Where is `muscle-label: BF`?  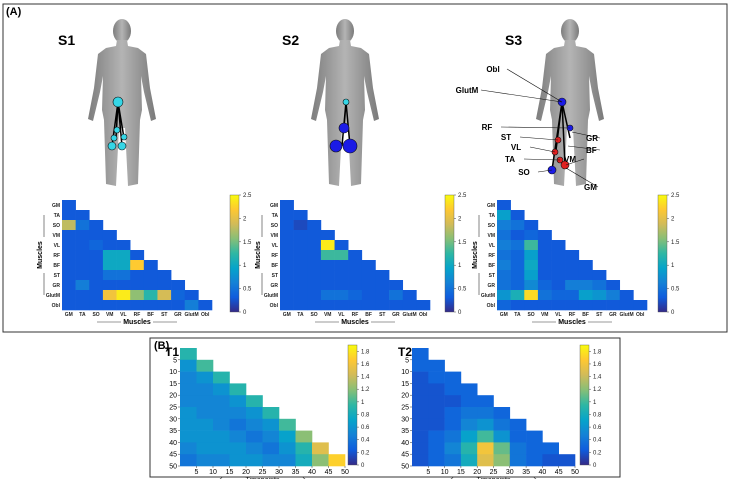 muscle-label: BF is located at coordinates (591, 150).